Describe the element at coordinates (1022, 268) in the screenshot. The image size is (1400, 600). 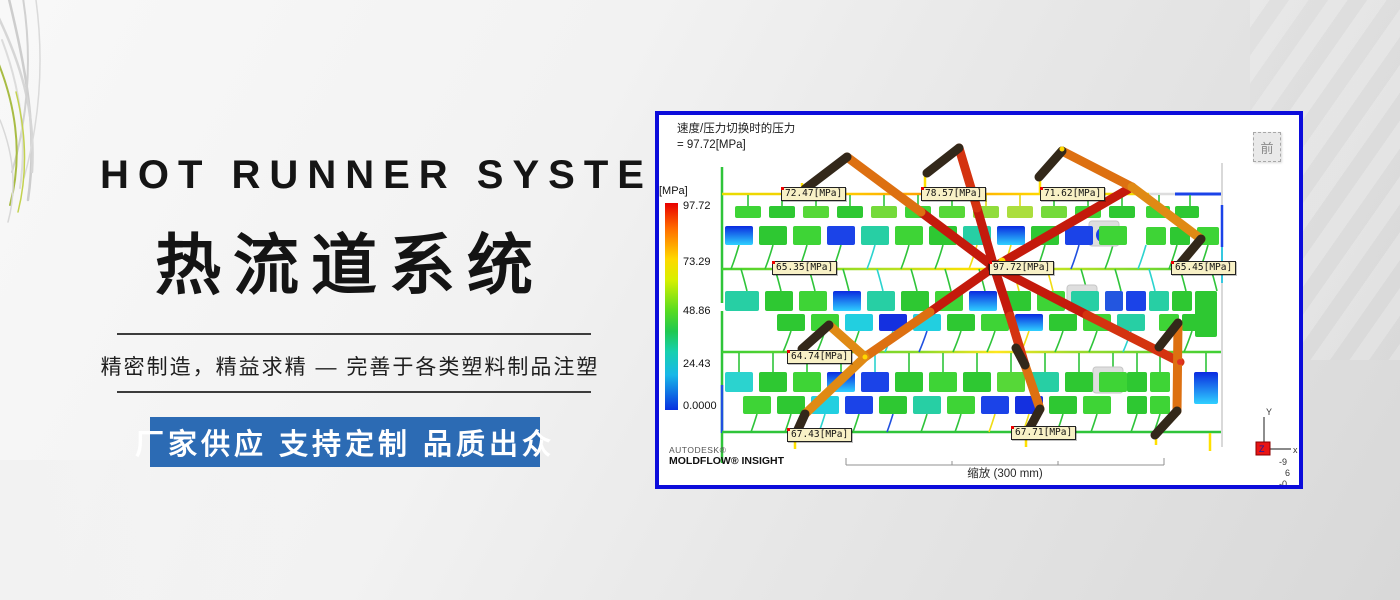
I see `probe-label: 97.72[MPa]` at that location.